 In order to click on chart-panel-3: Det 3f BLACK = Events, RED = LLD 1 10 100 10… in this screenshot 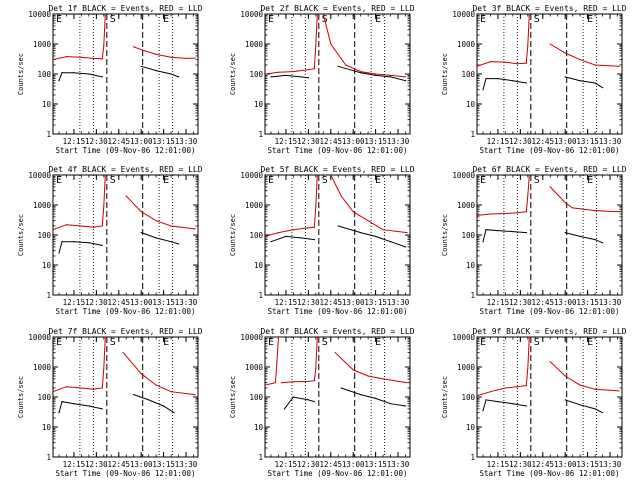, I will do `click(534, 79)`.